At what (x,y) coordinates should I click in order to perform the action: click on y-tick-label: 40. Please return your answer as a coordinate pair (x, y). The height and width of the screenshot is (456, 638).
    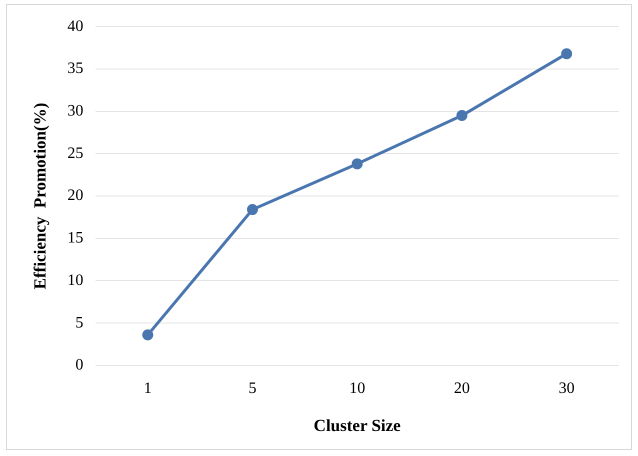
    Looking at the image, I should click on (75, 26).